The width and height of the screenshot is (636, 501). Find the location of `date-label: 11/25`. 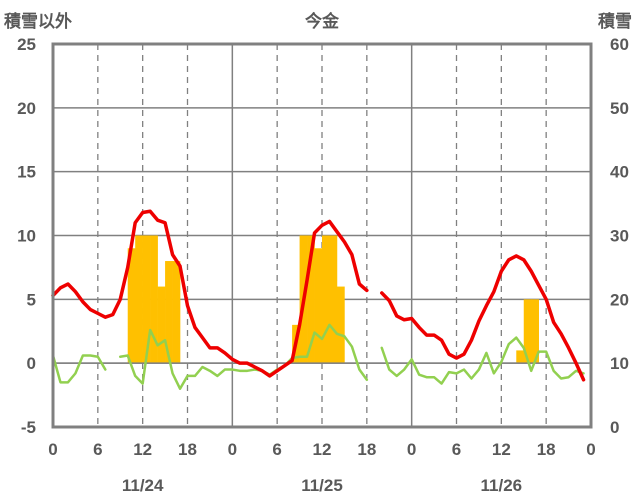

date-label: 11/25 is located at coordinates (322, 485).